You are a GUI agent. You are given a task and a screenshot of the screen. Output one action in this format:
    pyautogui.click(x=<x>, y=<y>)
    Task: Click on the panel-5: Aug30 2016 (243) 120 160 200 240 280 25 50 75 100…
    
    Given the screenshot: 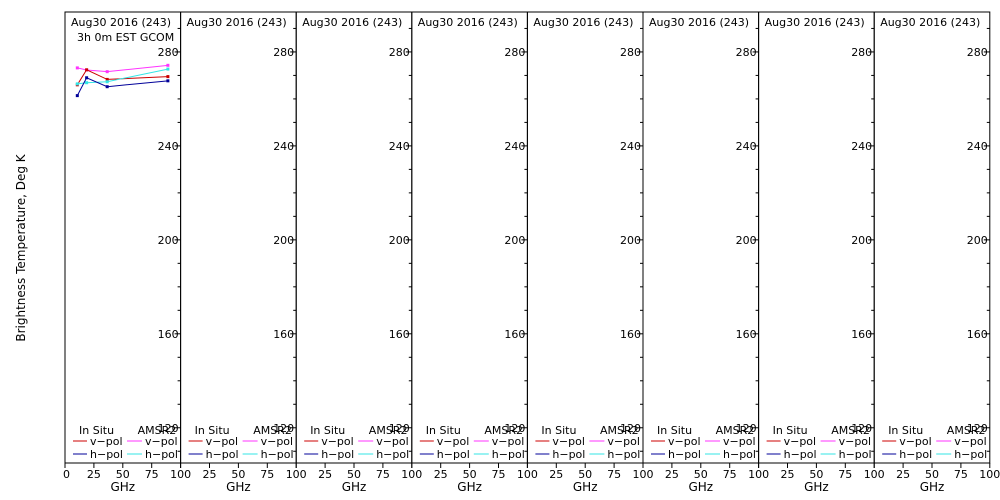 What is the action you would take?
    pyautogui.click(x=590, y=252)
    